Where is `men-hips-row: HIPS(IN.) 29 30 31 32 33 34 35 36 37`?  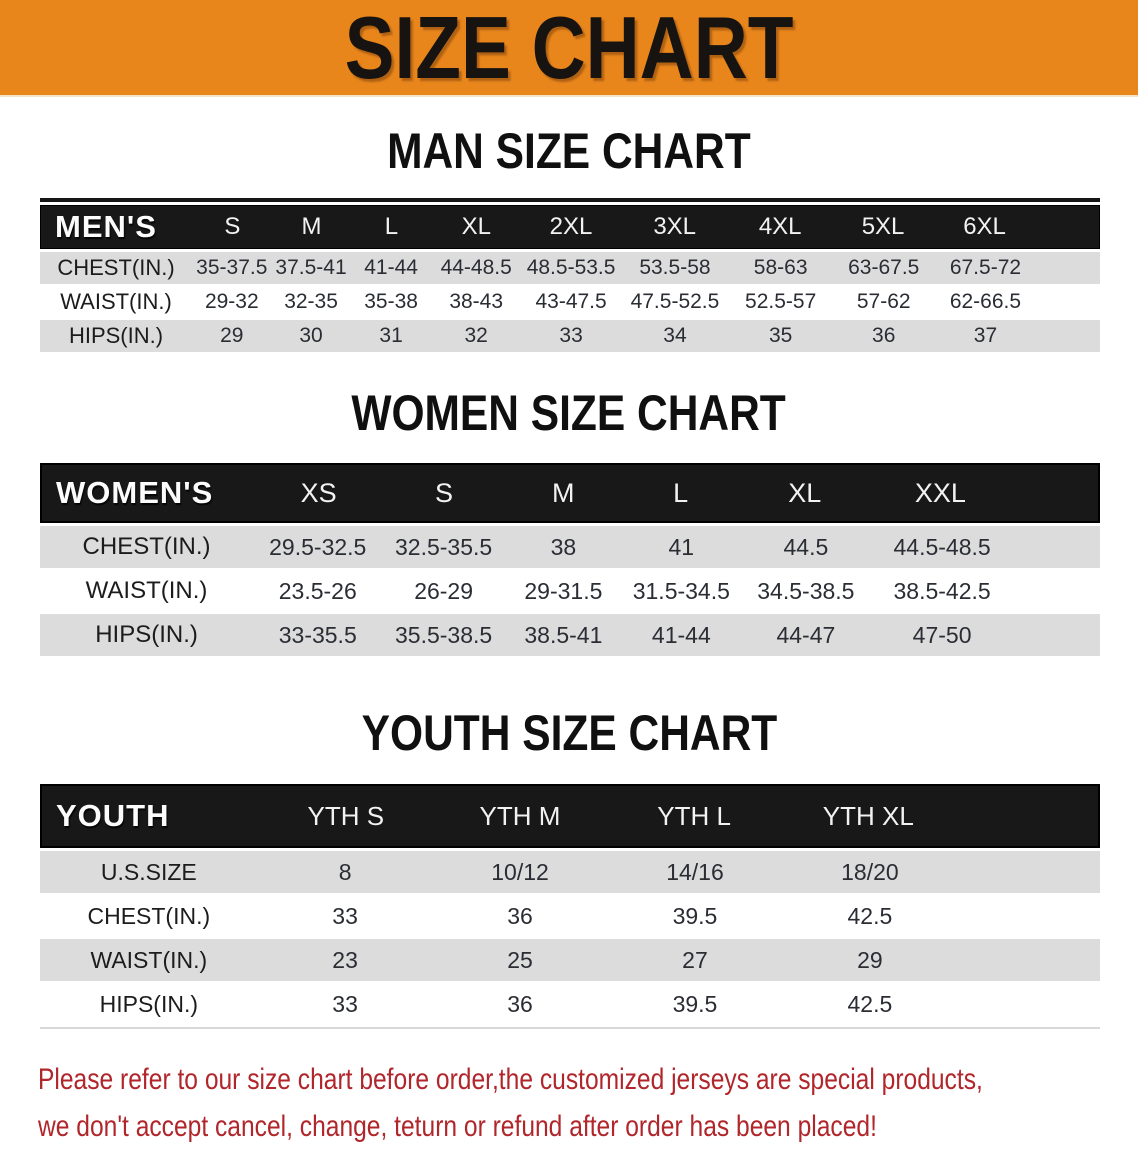 men-hips-row: HIPS(IN.) 29 30 31 32 33 34 35 36 37 is located at coordinates (570, 336).